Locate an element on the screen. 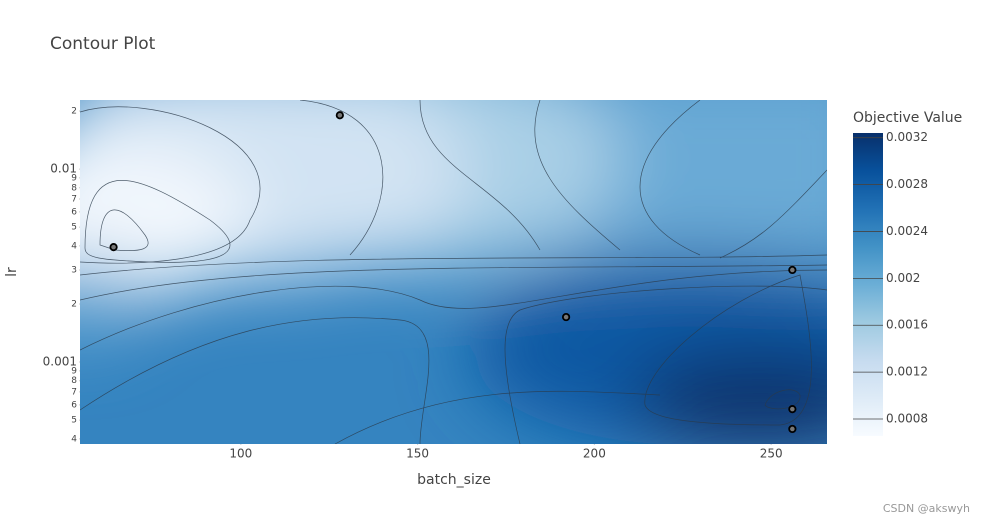  chart-title: Contour Plot is located at coordinates (103, 44).